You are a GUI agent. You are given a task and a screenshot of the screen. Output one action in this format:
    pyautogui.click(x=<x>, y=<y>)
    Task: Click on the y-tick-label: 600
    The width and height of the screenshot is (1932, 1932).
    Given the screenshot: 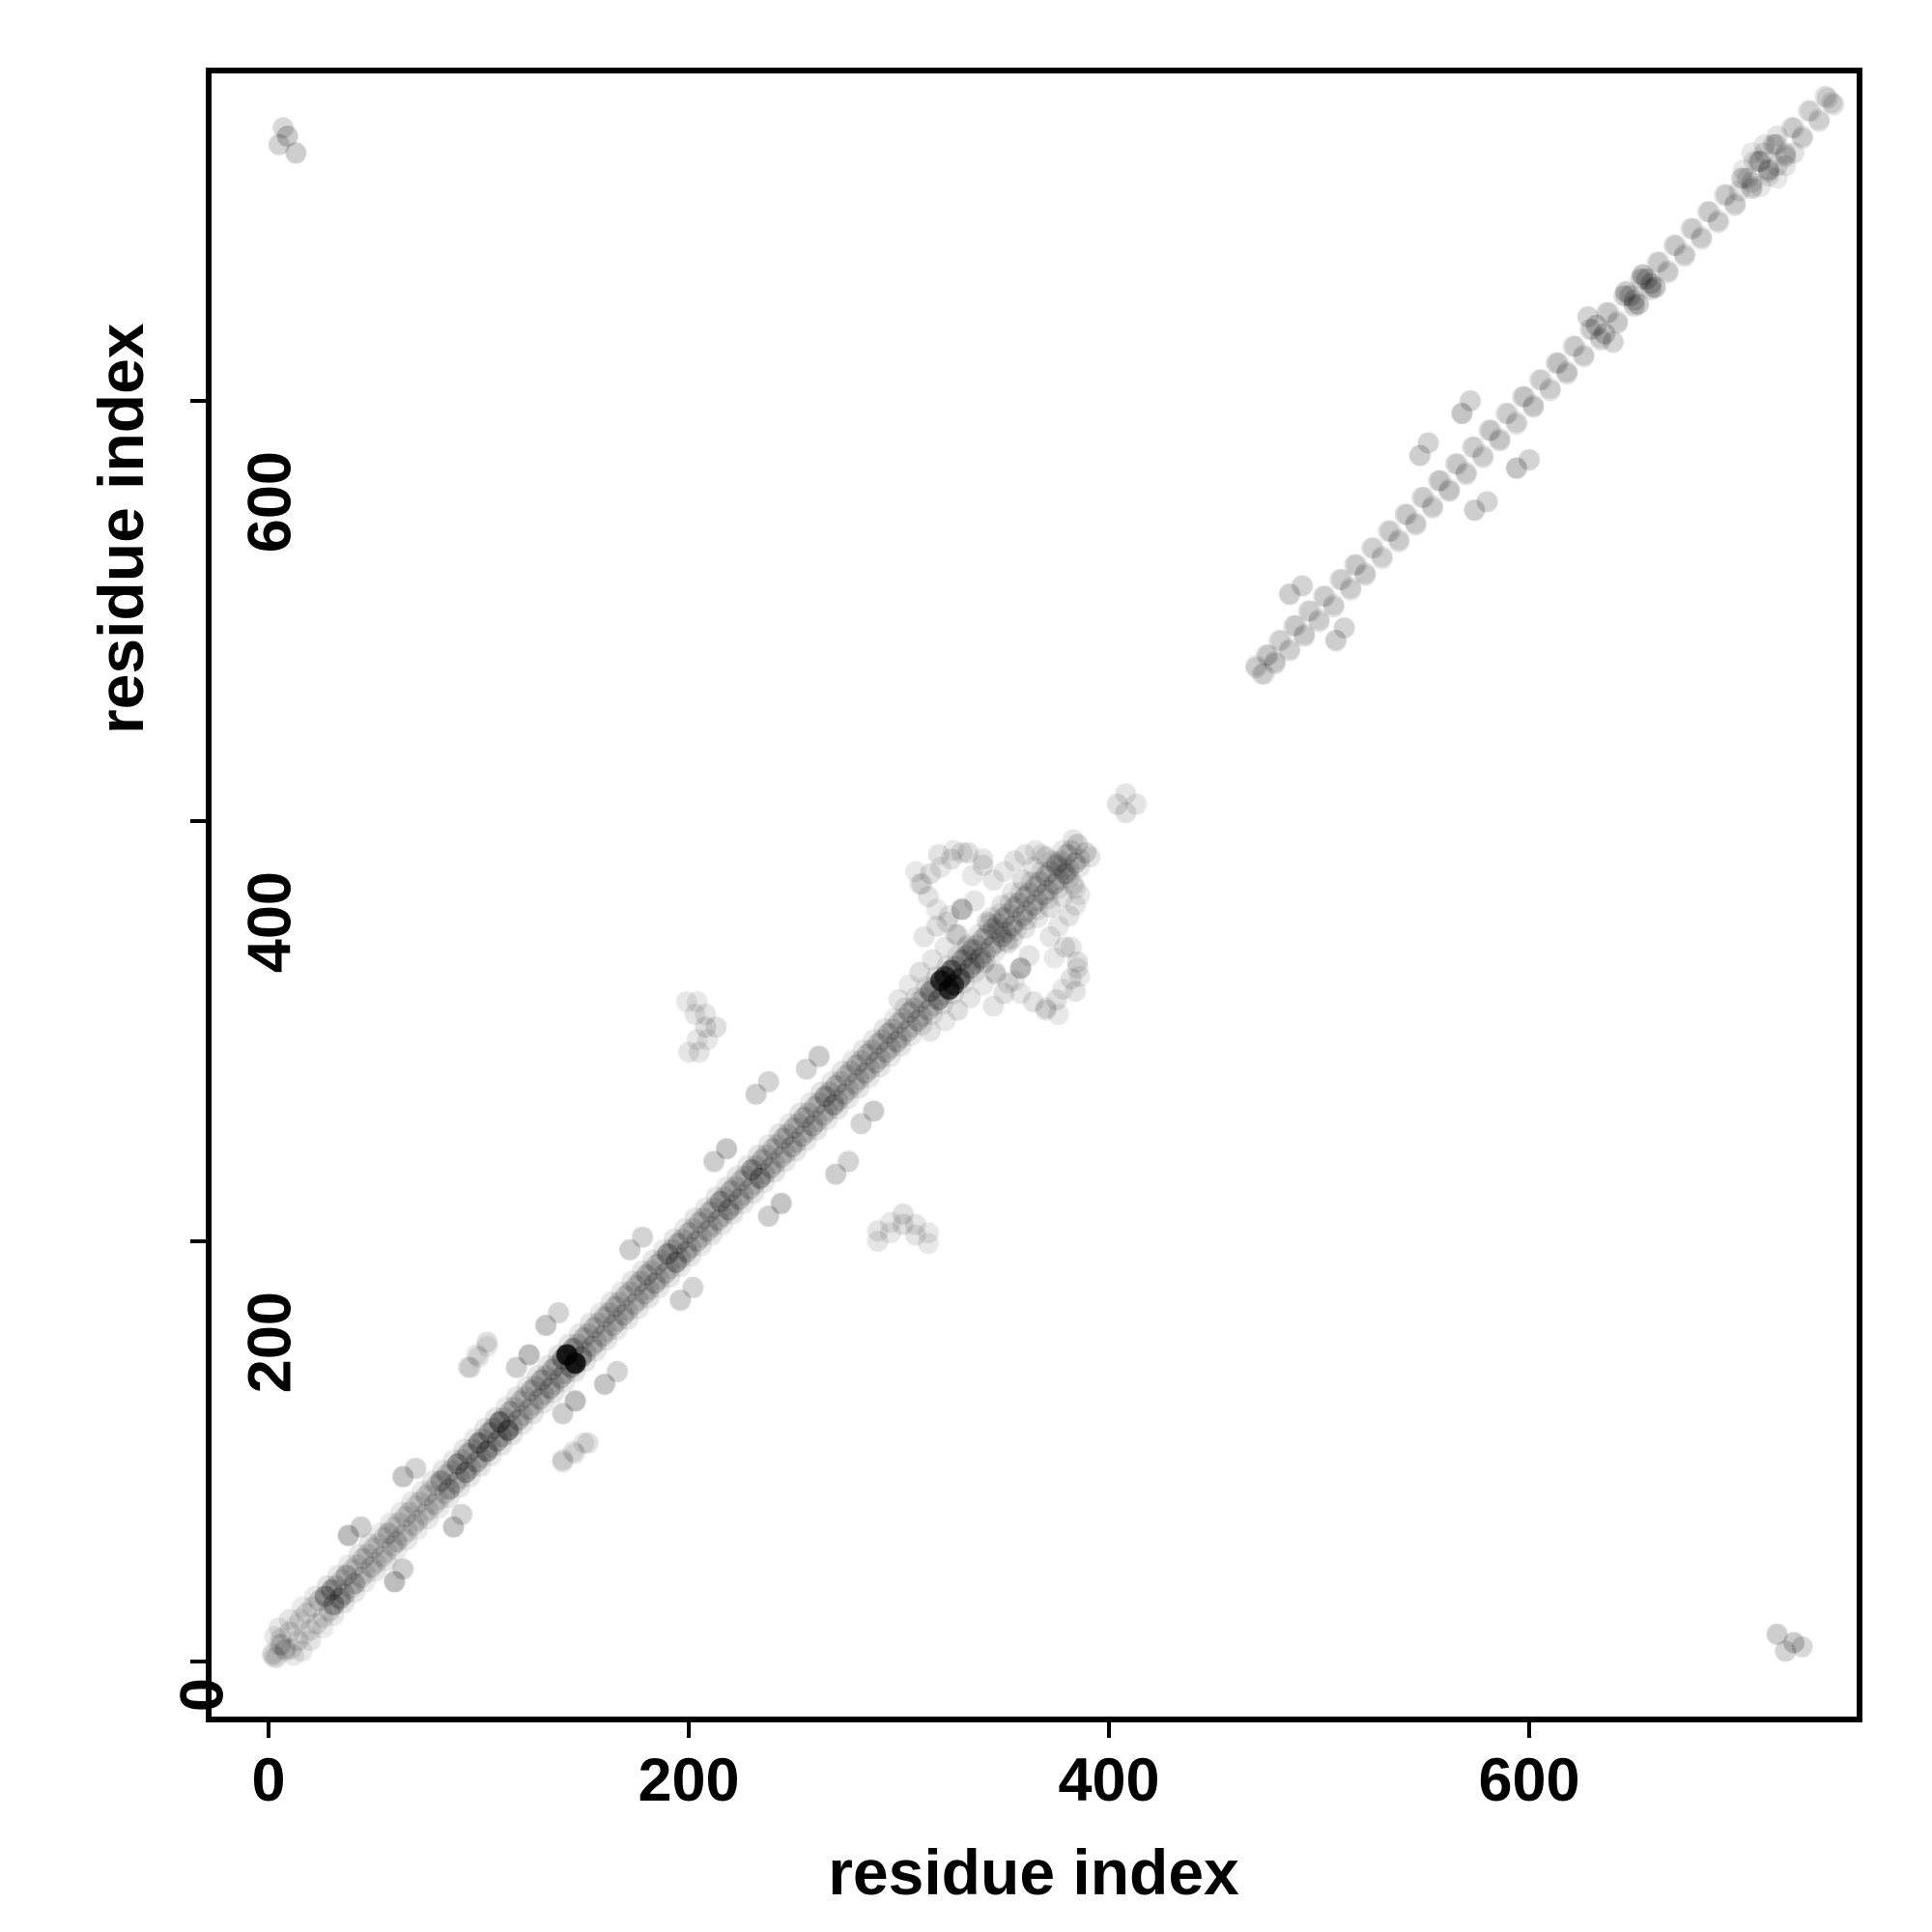 What is the action you would take?
    pyautogui.click(x=270, y=502)
    